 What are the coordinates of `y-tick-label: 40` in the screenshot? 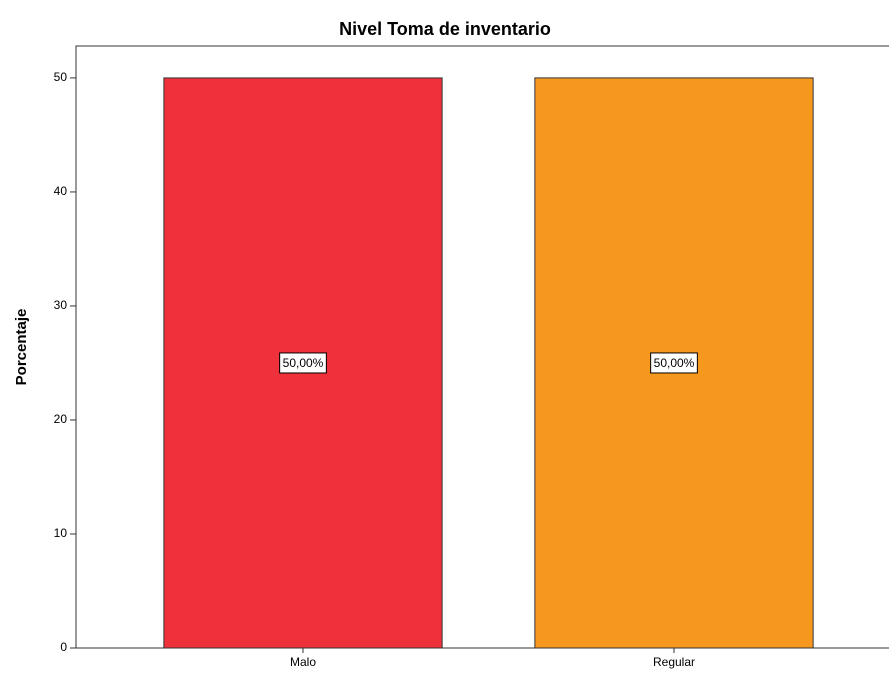 It's located at (61, 191).